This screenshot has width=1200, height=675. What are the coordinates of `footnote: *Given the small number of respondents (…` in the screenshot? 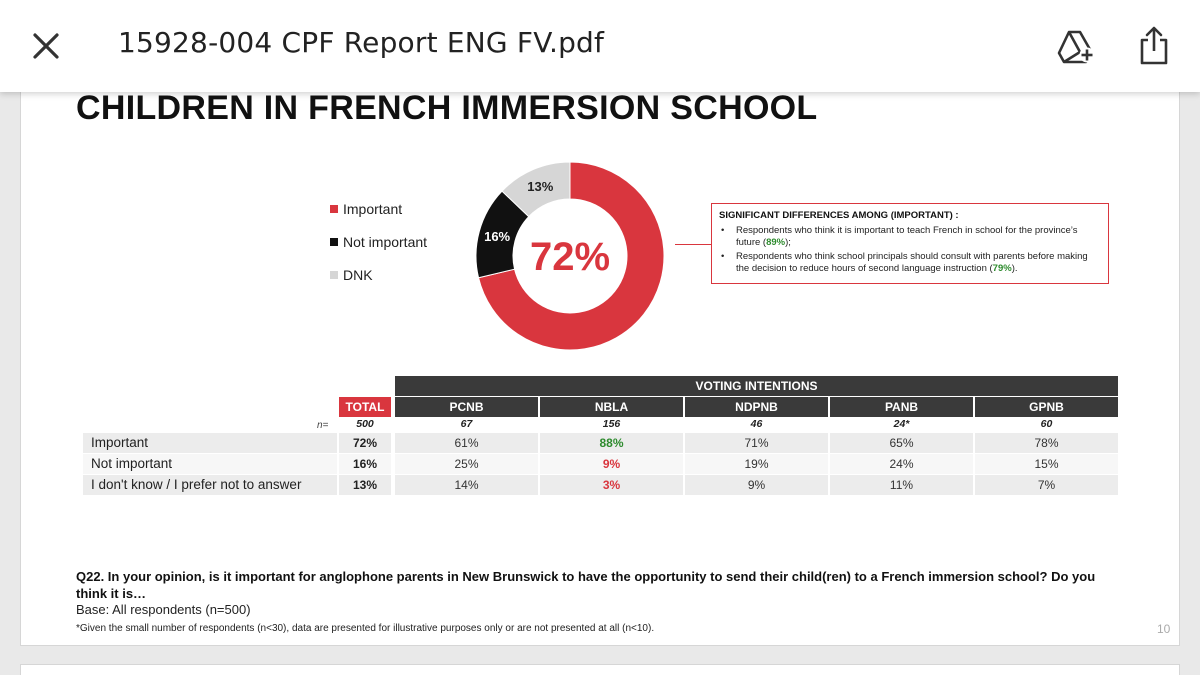 It's located at (365, 628).